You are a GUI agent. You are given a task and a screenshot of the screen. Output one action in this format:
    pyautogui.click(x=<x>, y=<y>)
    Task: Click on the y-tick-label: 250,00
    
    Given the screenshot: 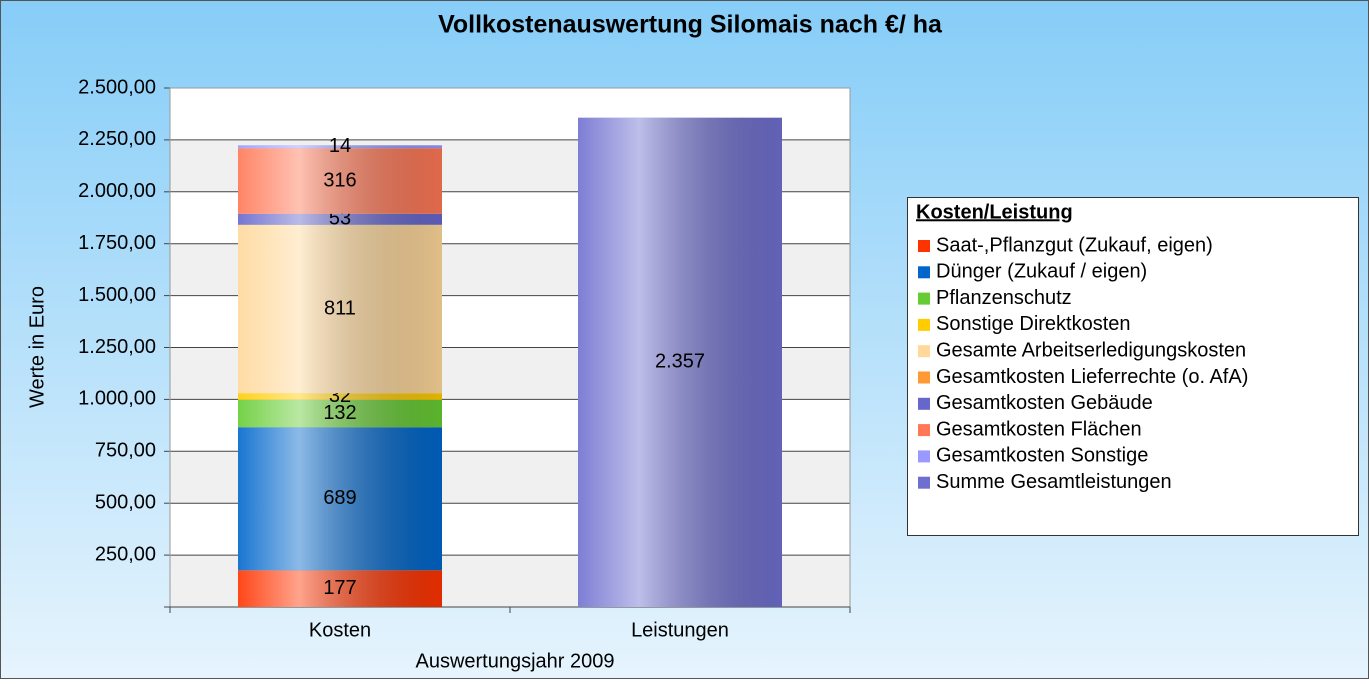 What is the action you would take?
    pyautogui.click(x=125, y=554)
    